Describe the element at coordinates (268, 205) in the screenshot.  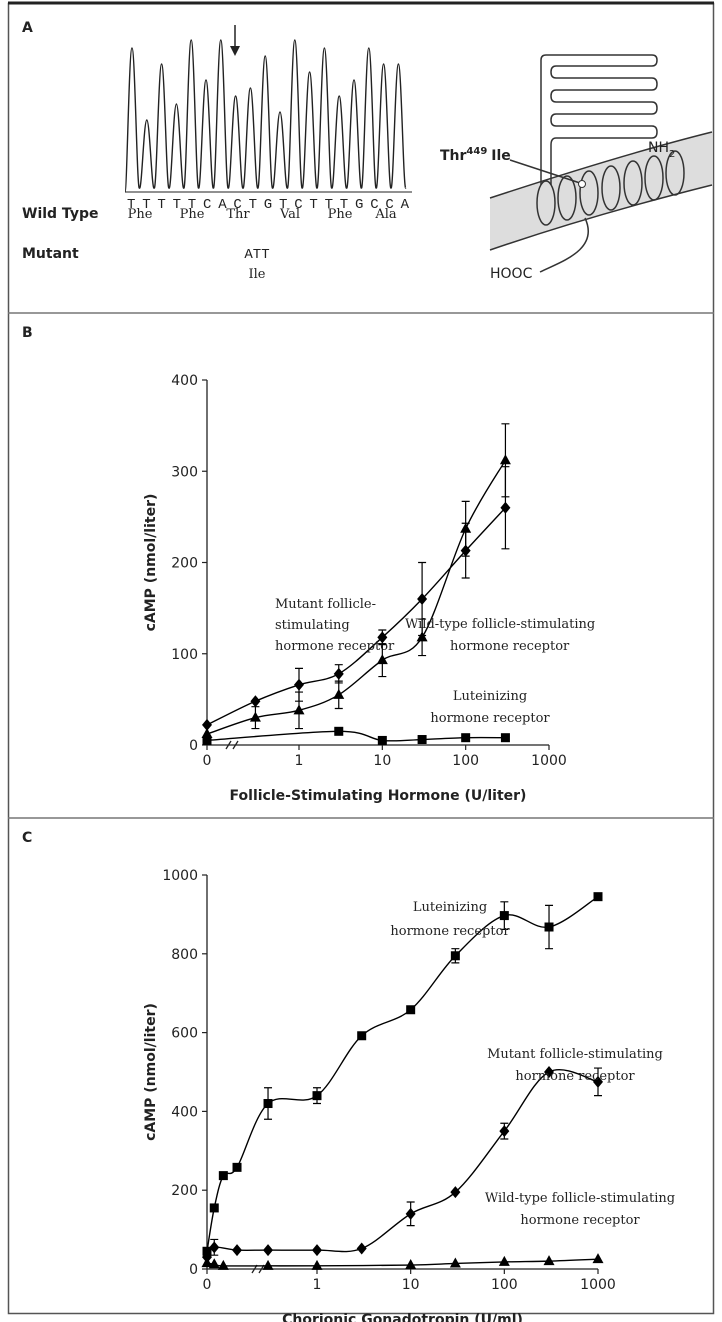
I see `sequence: TTTTTCACTGTCTTTGCCA` at that location.